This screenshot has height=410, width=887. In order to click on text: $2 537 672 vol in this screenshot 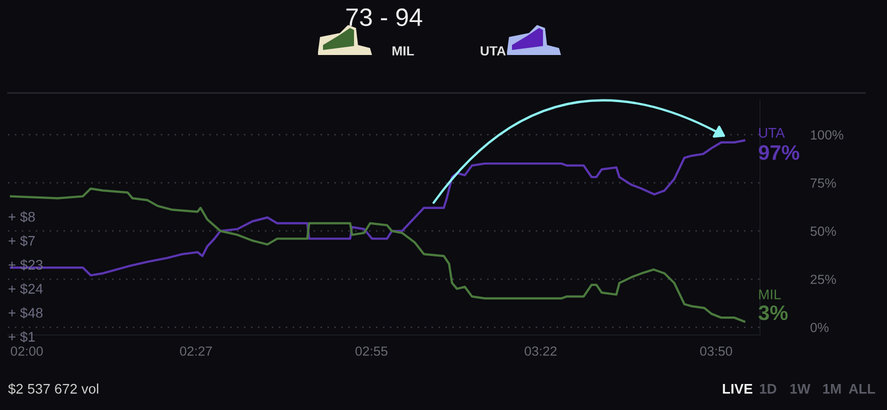, I will do `click(53, 389)`.